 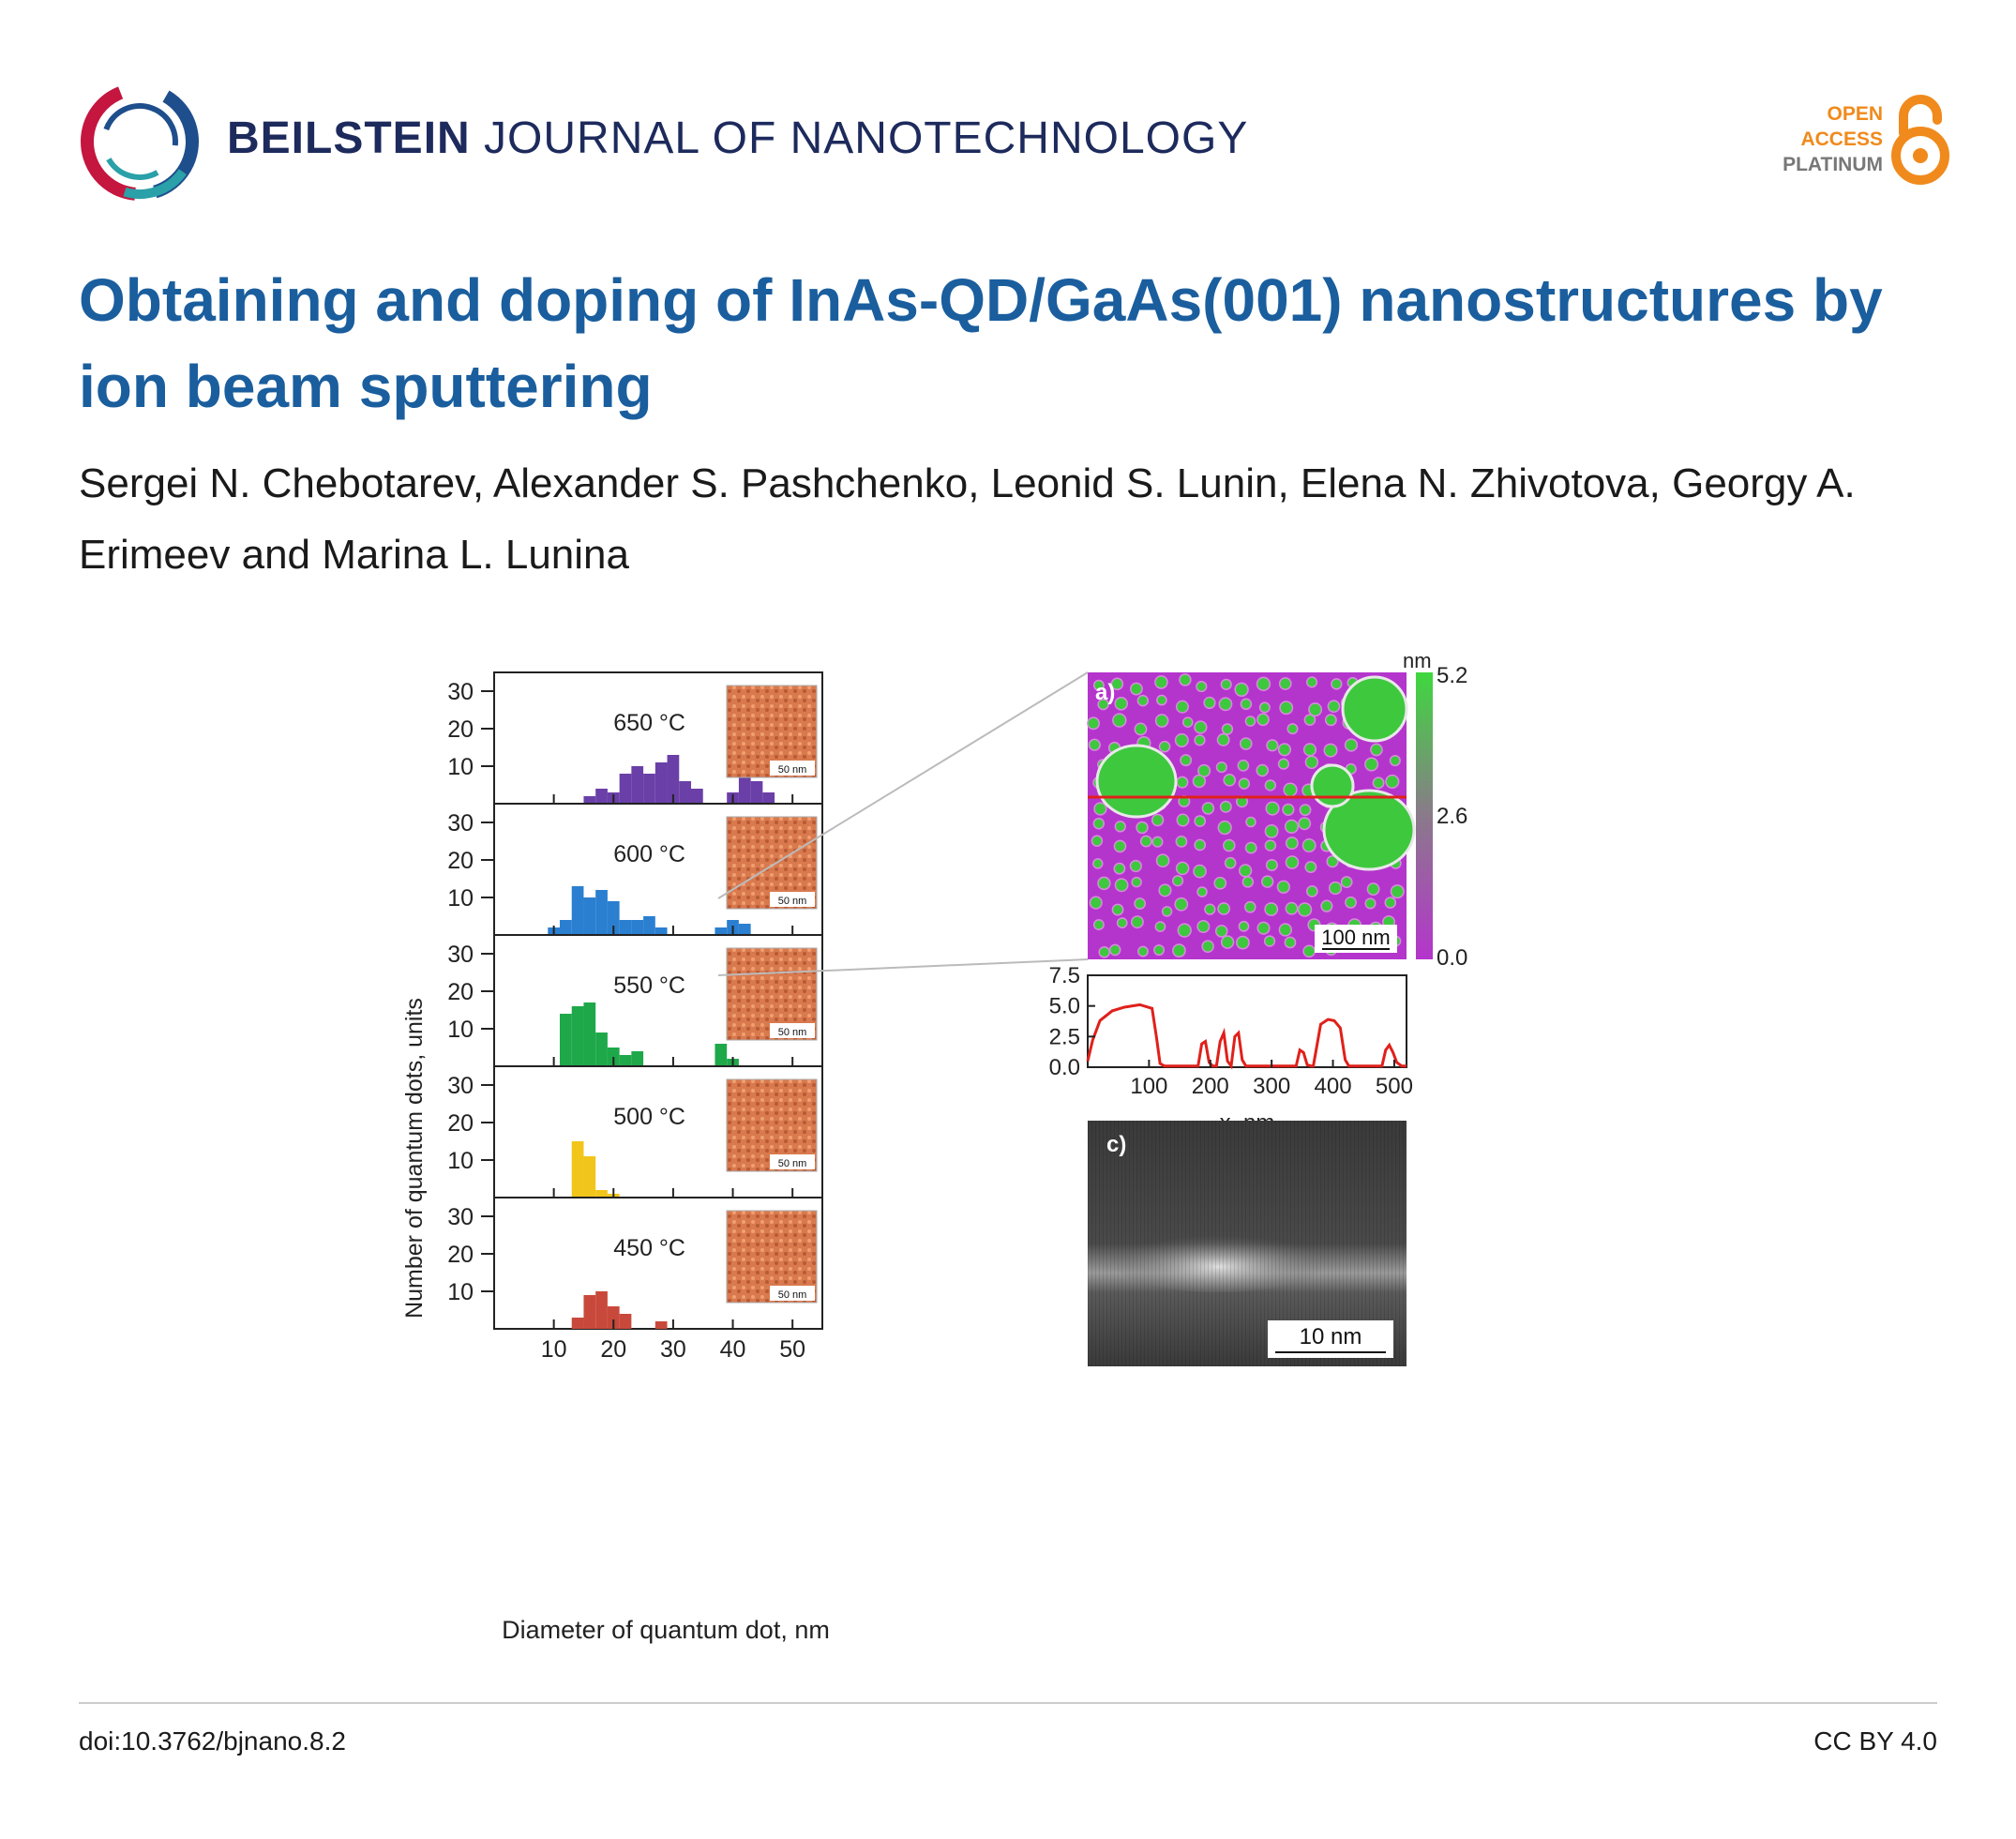 What do you see at coordinates (649, 1248) in the screenshot?
I see `series-temperature-label: 450 °C` at bounding box center [649, 1248].